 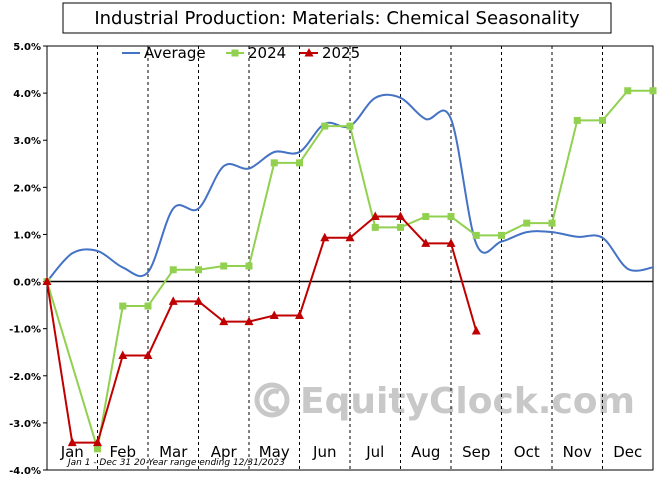 I want to click on legend-item-2024: 2024, so click(x=256, y=53).